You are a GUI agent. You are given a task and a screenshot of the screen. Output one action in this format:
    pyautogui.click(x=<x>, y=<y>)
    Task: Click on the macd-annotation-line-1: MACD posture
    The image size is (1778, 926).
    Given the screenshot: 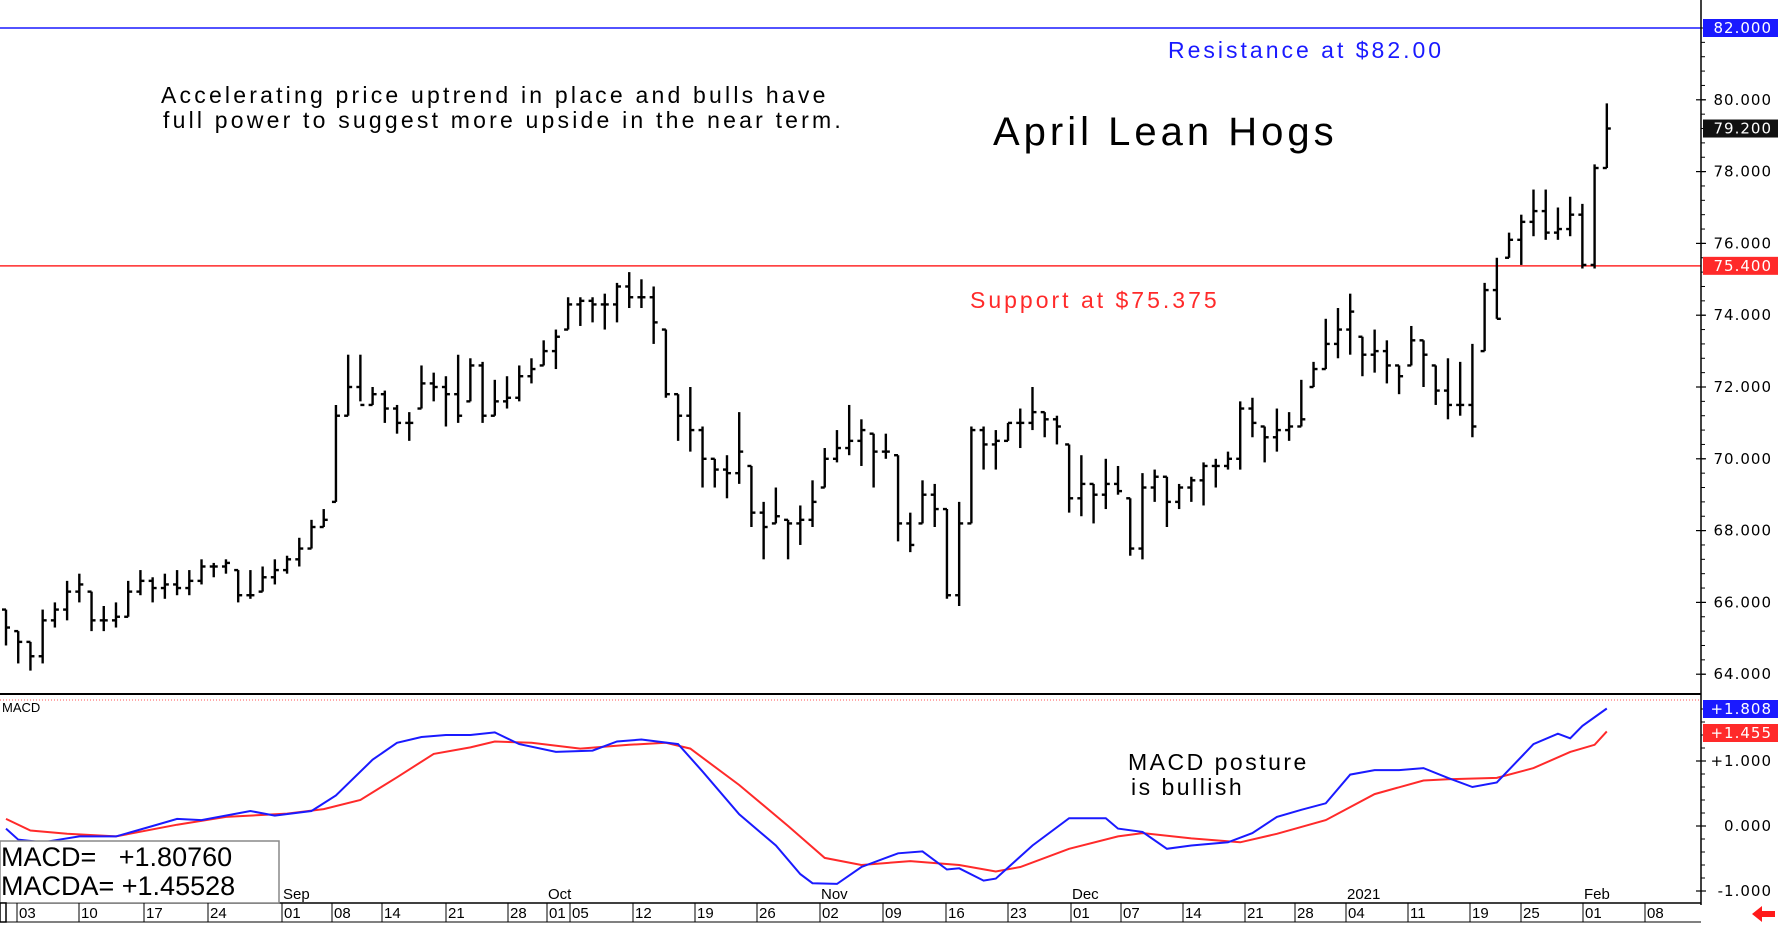 What is the action you would take?
    pyautogui.click(x=1218, y=762)
    